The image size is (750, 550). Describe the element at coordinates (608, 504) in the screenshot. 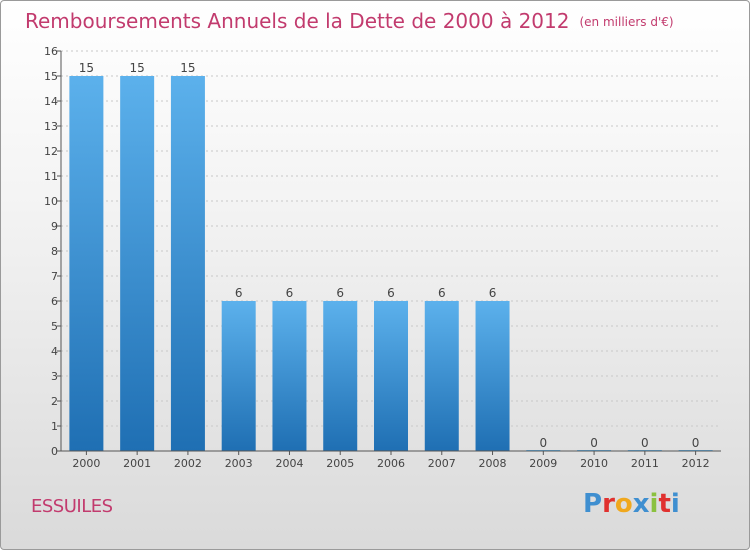

I see `logo-letter: r` at that location.